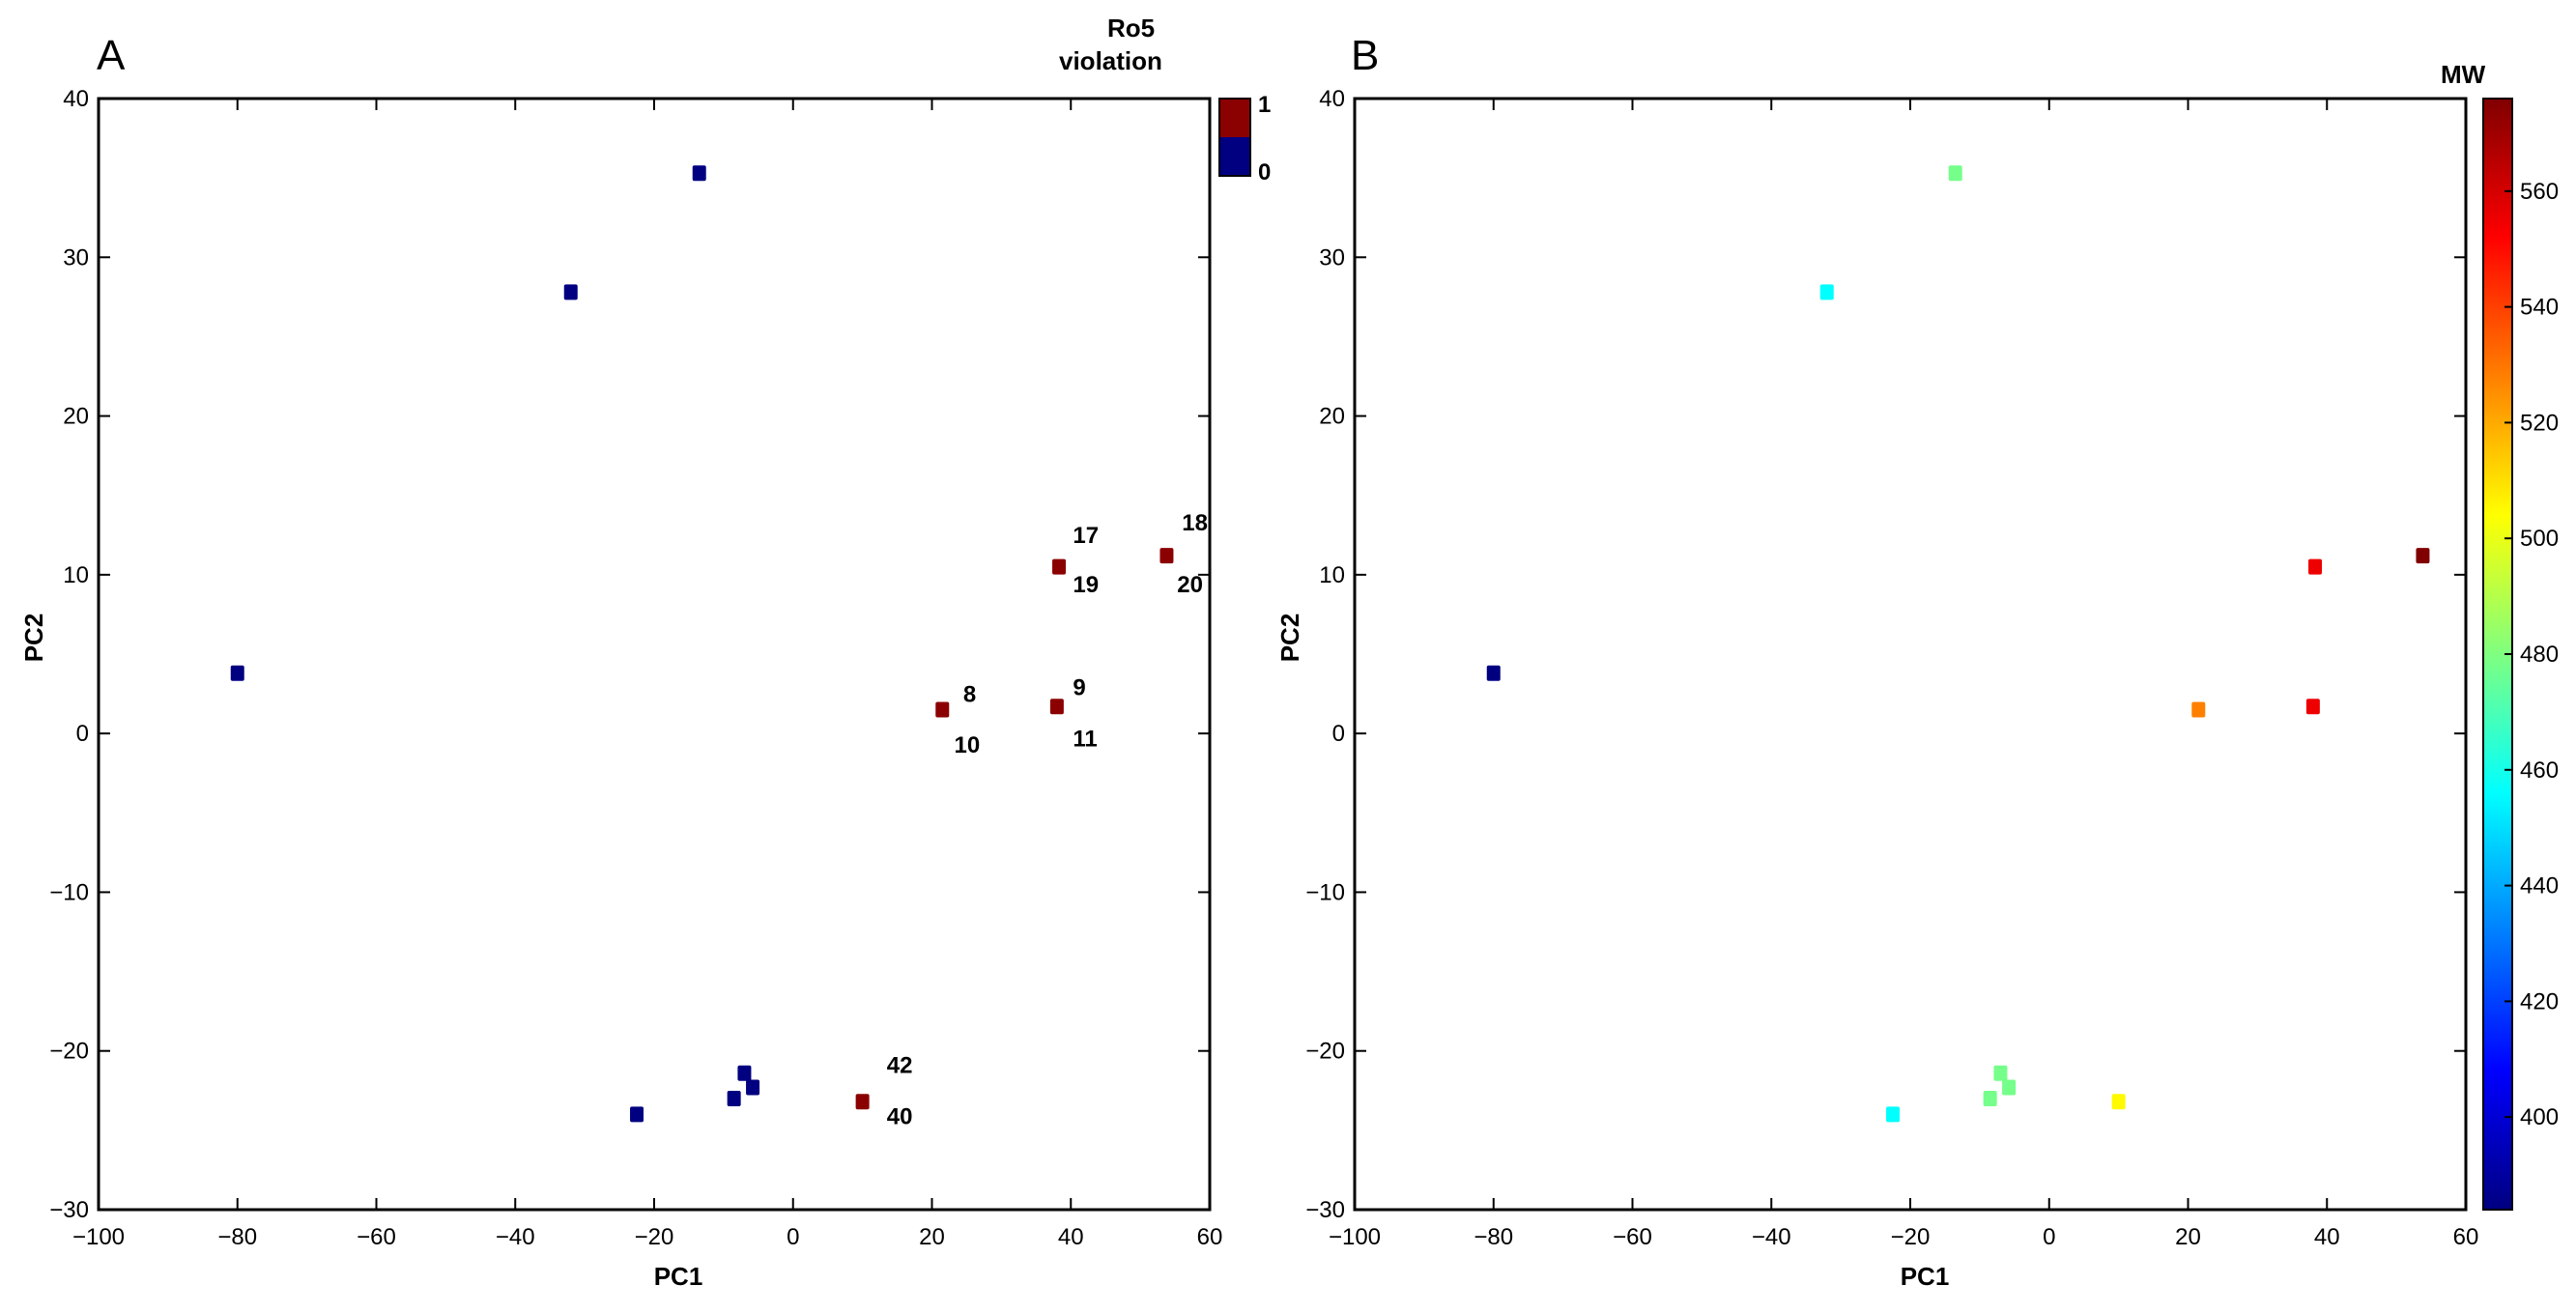  I want to click on mw-colorbar-tick-label: 500, so click(2540, 539).